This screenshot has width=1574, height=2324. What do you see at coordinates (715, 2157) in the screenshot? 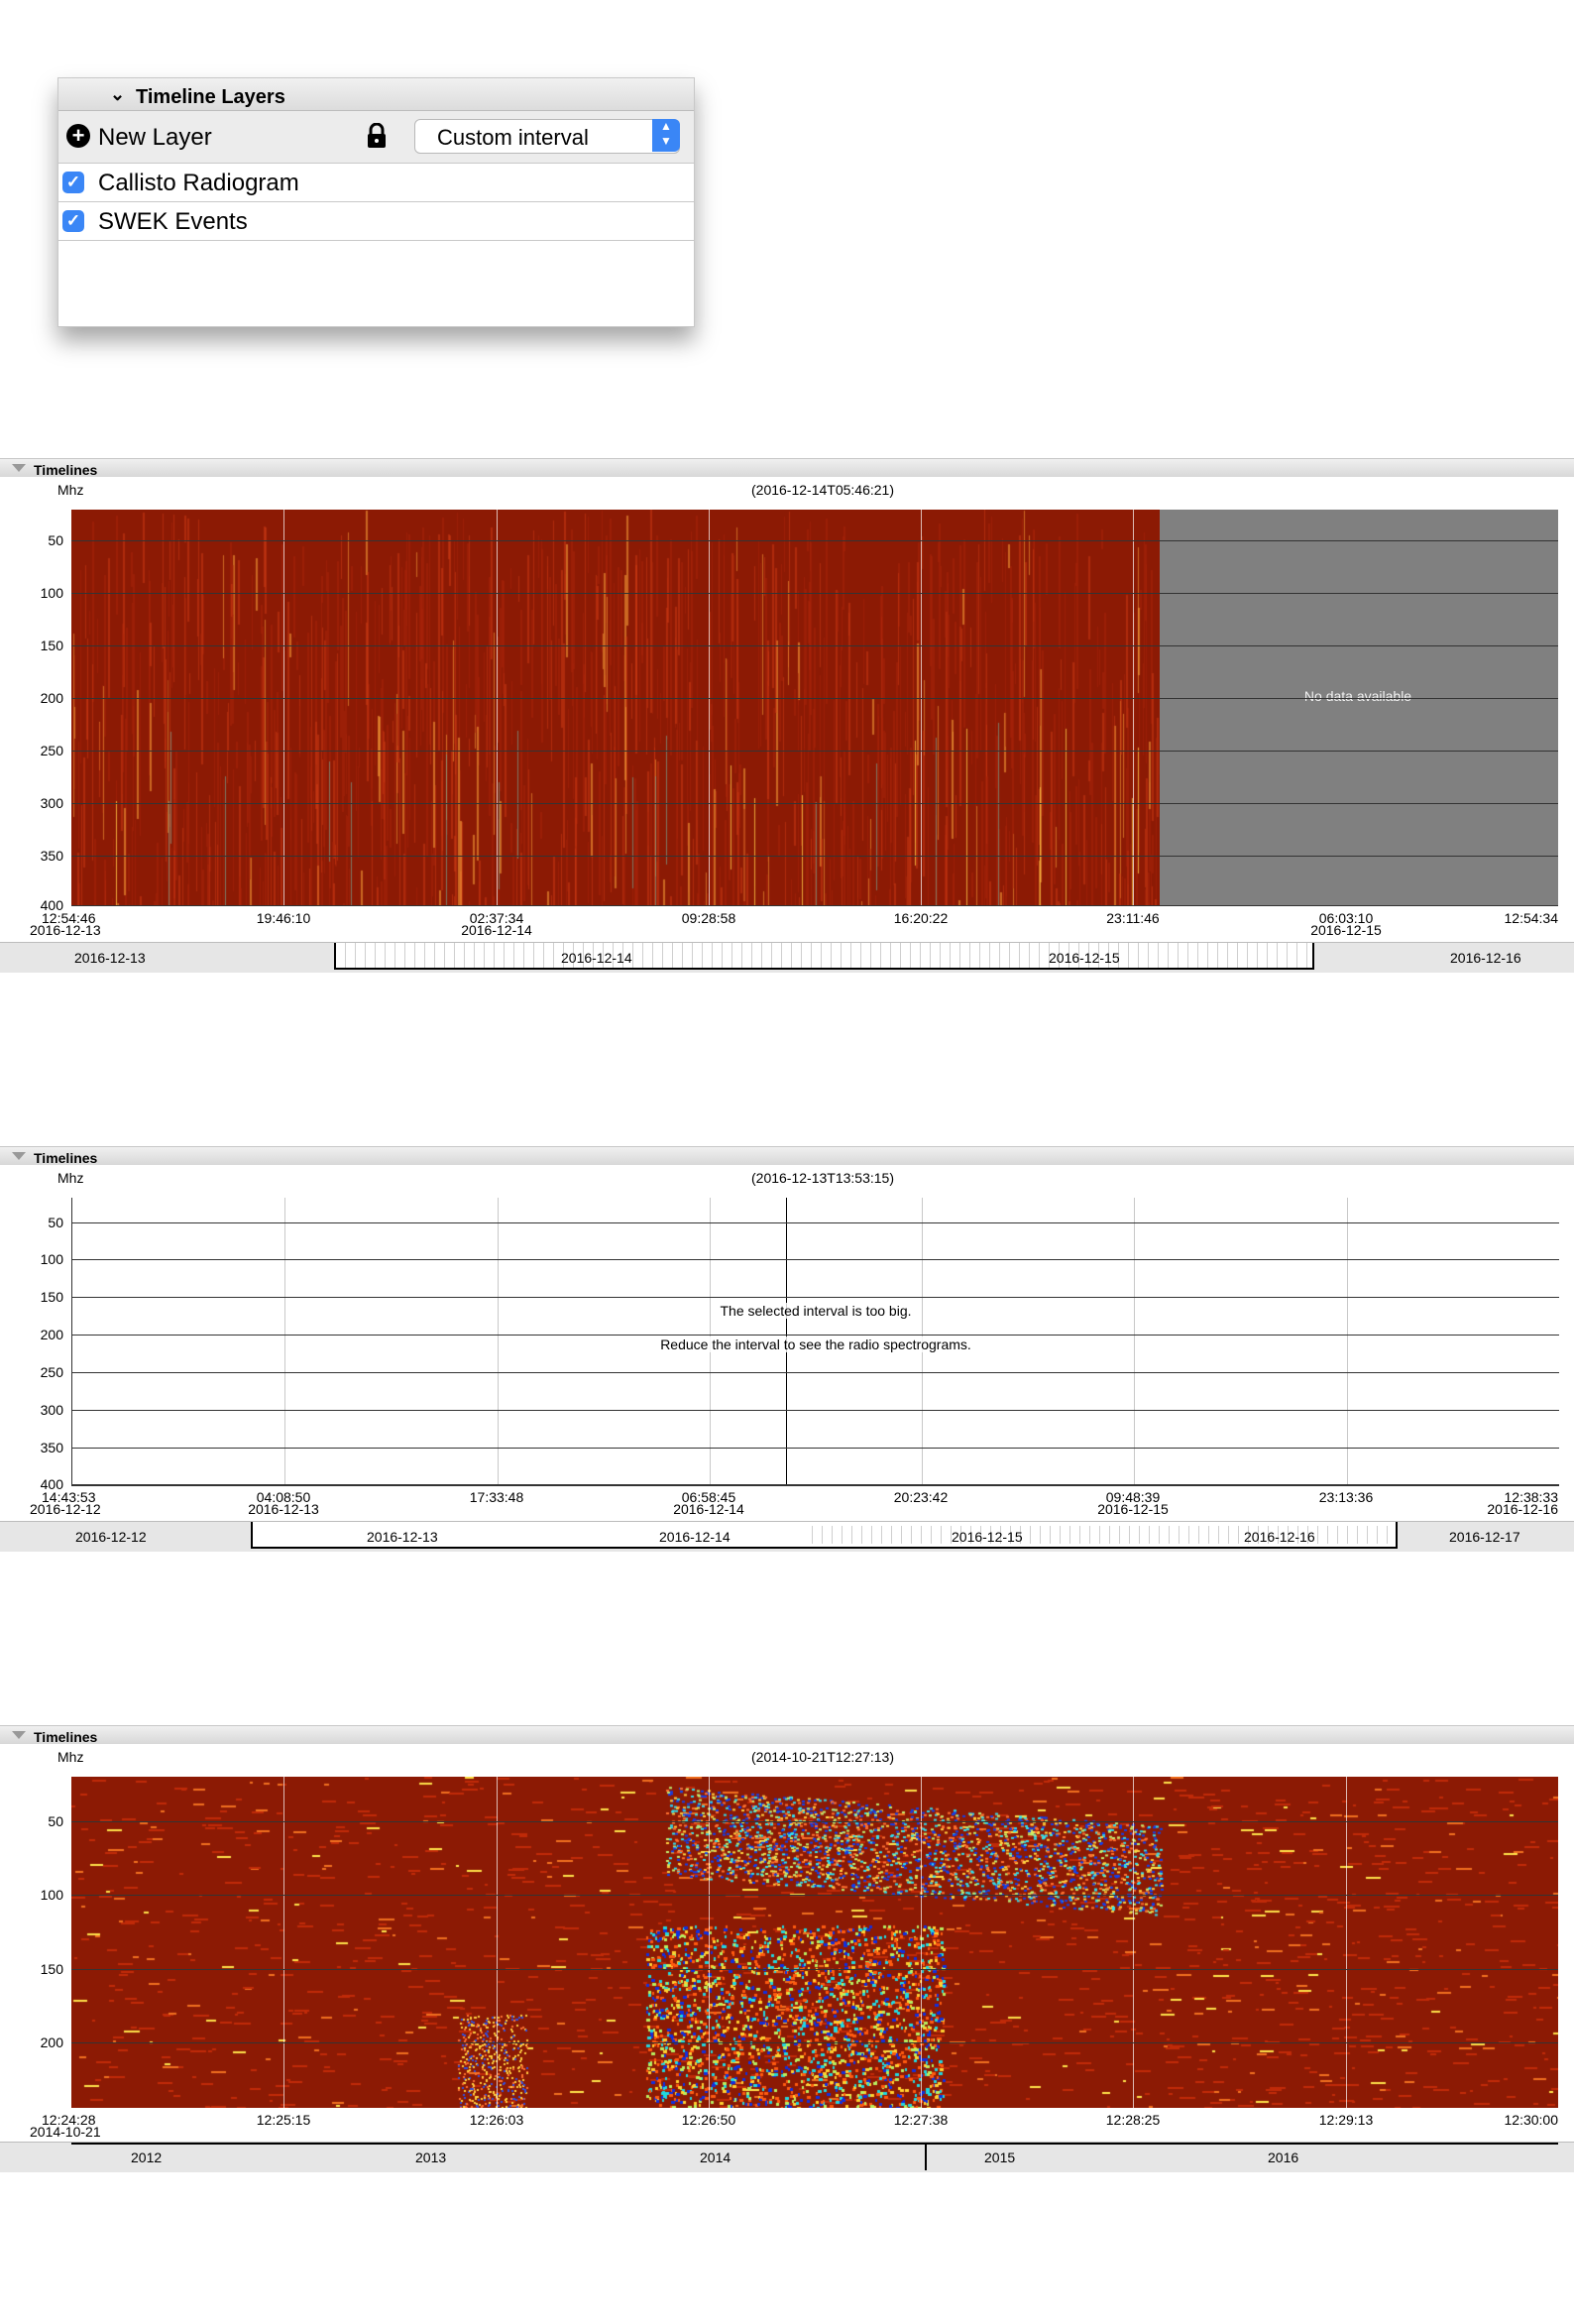
I see `nav-year-label: 2014` at bounding box center [715, 2157].